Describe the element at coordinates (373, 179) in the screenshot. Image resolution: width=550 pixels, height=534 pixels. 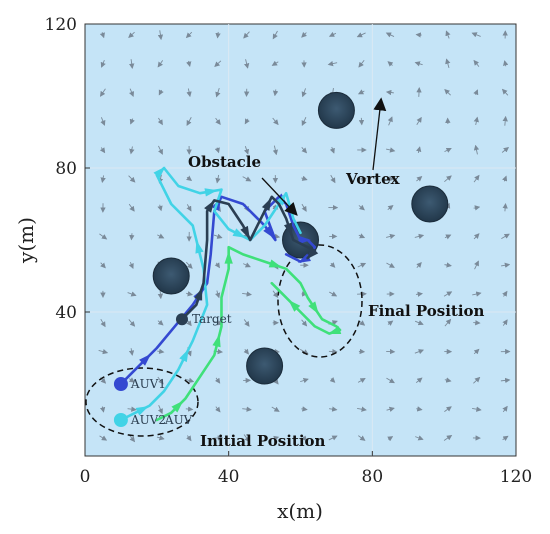
I see `vortex-annotation: Vortex` at that location.